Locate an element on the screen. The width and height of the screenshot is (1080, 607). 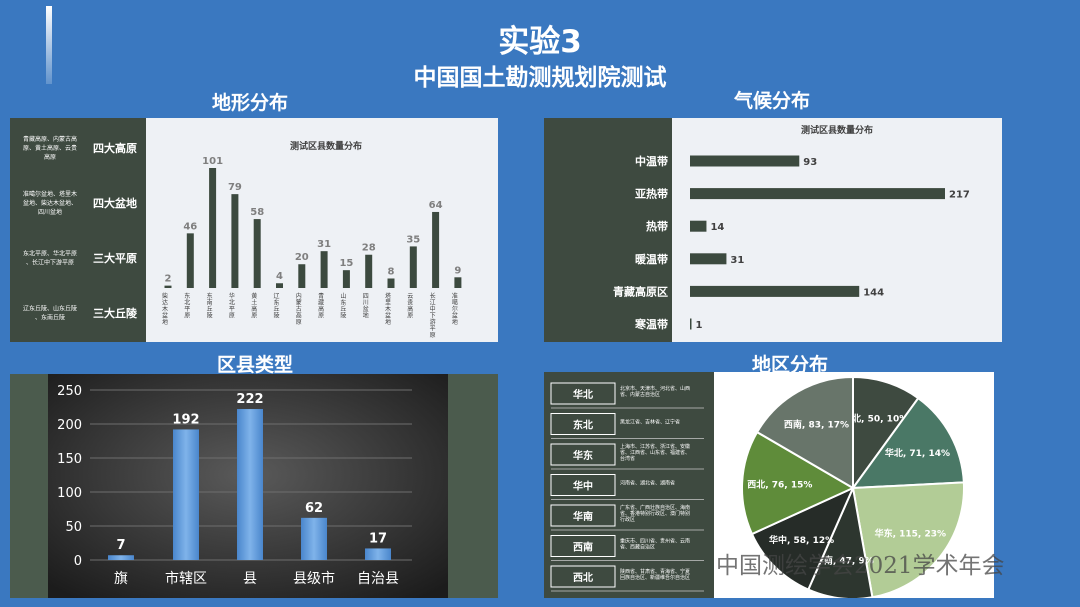
county-category-label: 市辖区 is located at coordinates (186, 578).